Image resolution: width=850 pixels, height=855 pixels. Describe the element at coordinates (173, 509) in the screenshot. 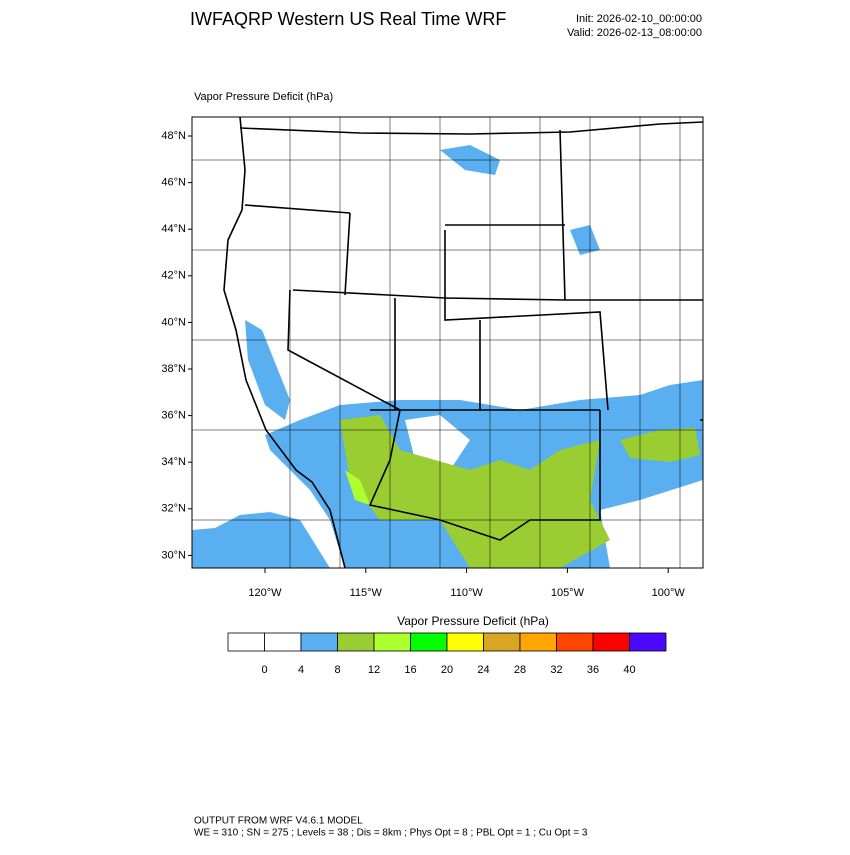

I see `lat-label: 32°N` at that location.